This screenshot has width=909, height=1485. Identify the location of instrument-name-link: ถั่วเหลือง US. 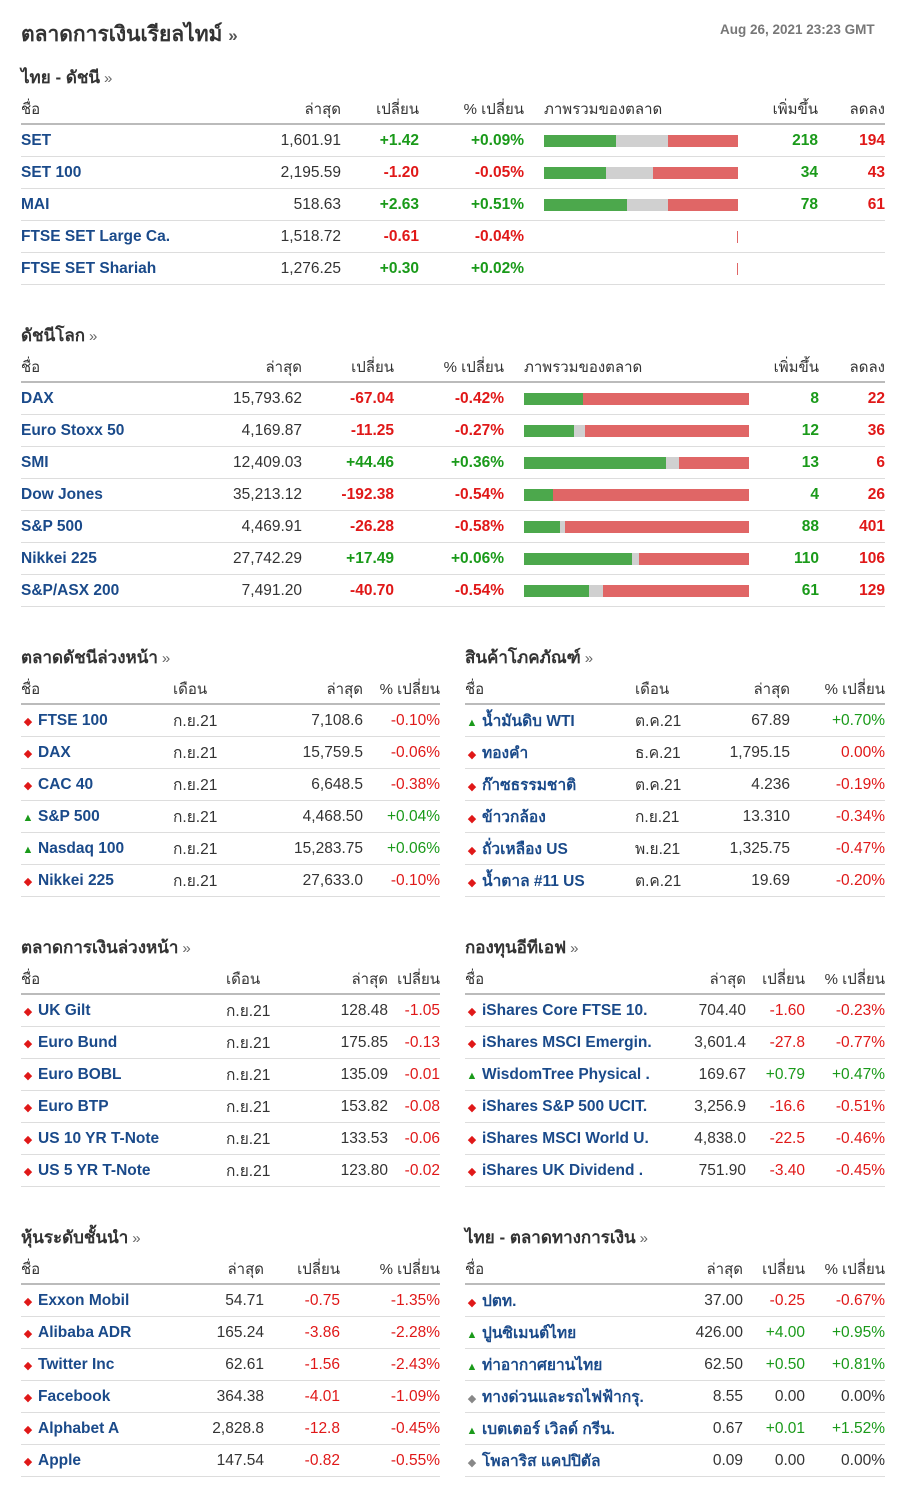
(525, 849).